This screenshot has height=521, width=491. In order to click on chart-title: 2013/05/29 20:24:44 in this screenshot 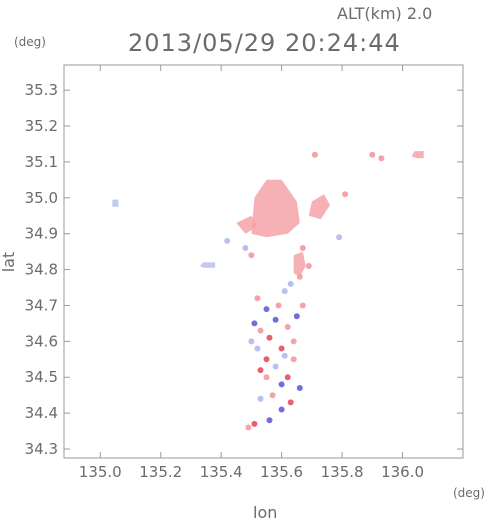, I will do `click(264, 43)`.